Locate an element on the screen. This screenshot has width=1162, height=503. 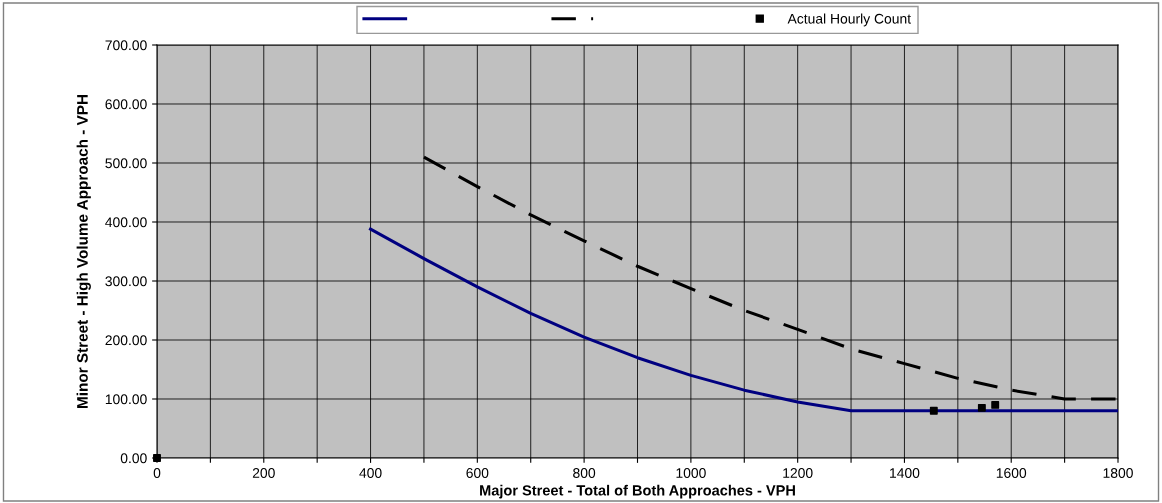
y-tick-label: 700.00 is located at coordinates (126, 45).